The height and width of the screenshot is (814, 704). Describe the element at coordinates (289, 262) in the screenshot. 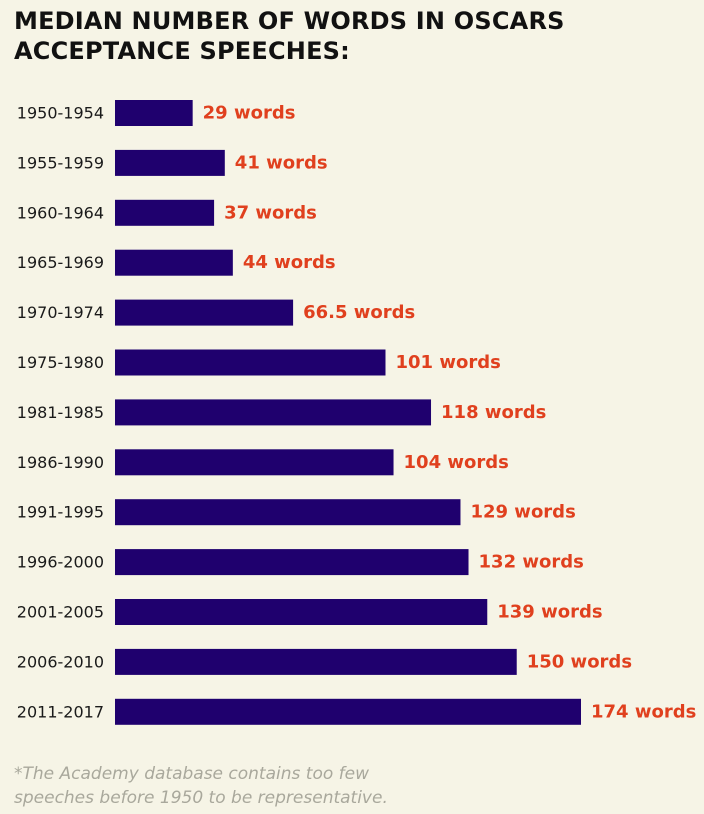

I see `value-label: 44 words` at that location.